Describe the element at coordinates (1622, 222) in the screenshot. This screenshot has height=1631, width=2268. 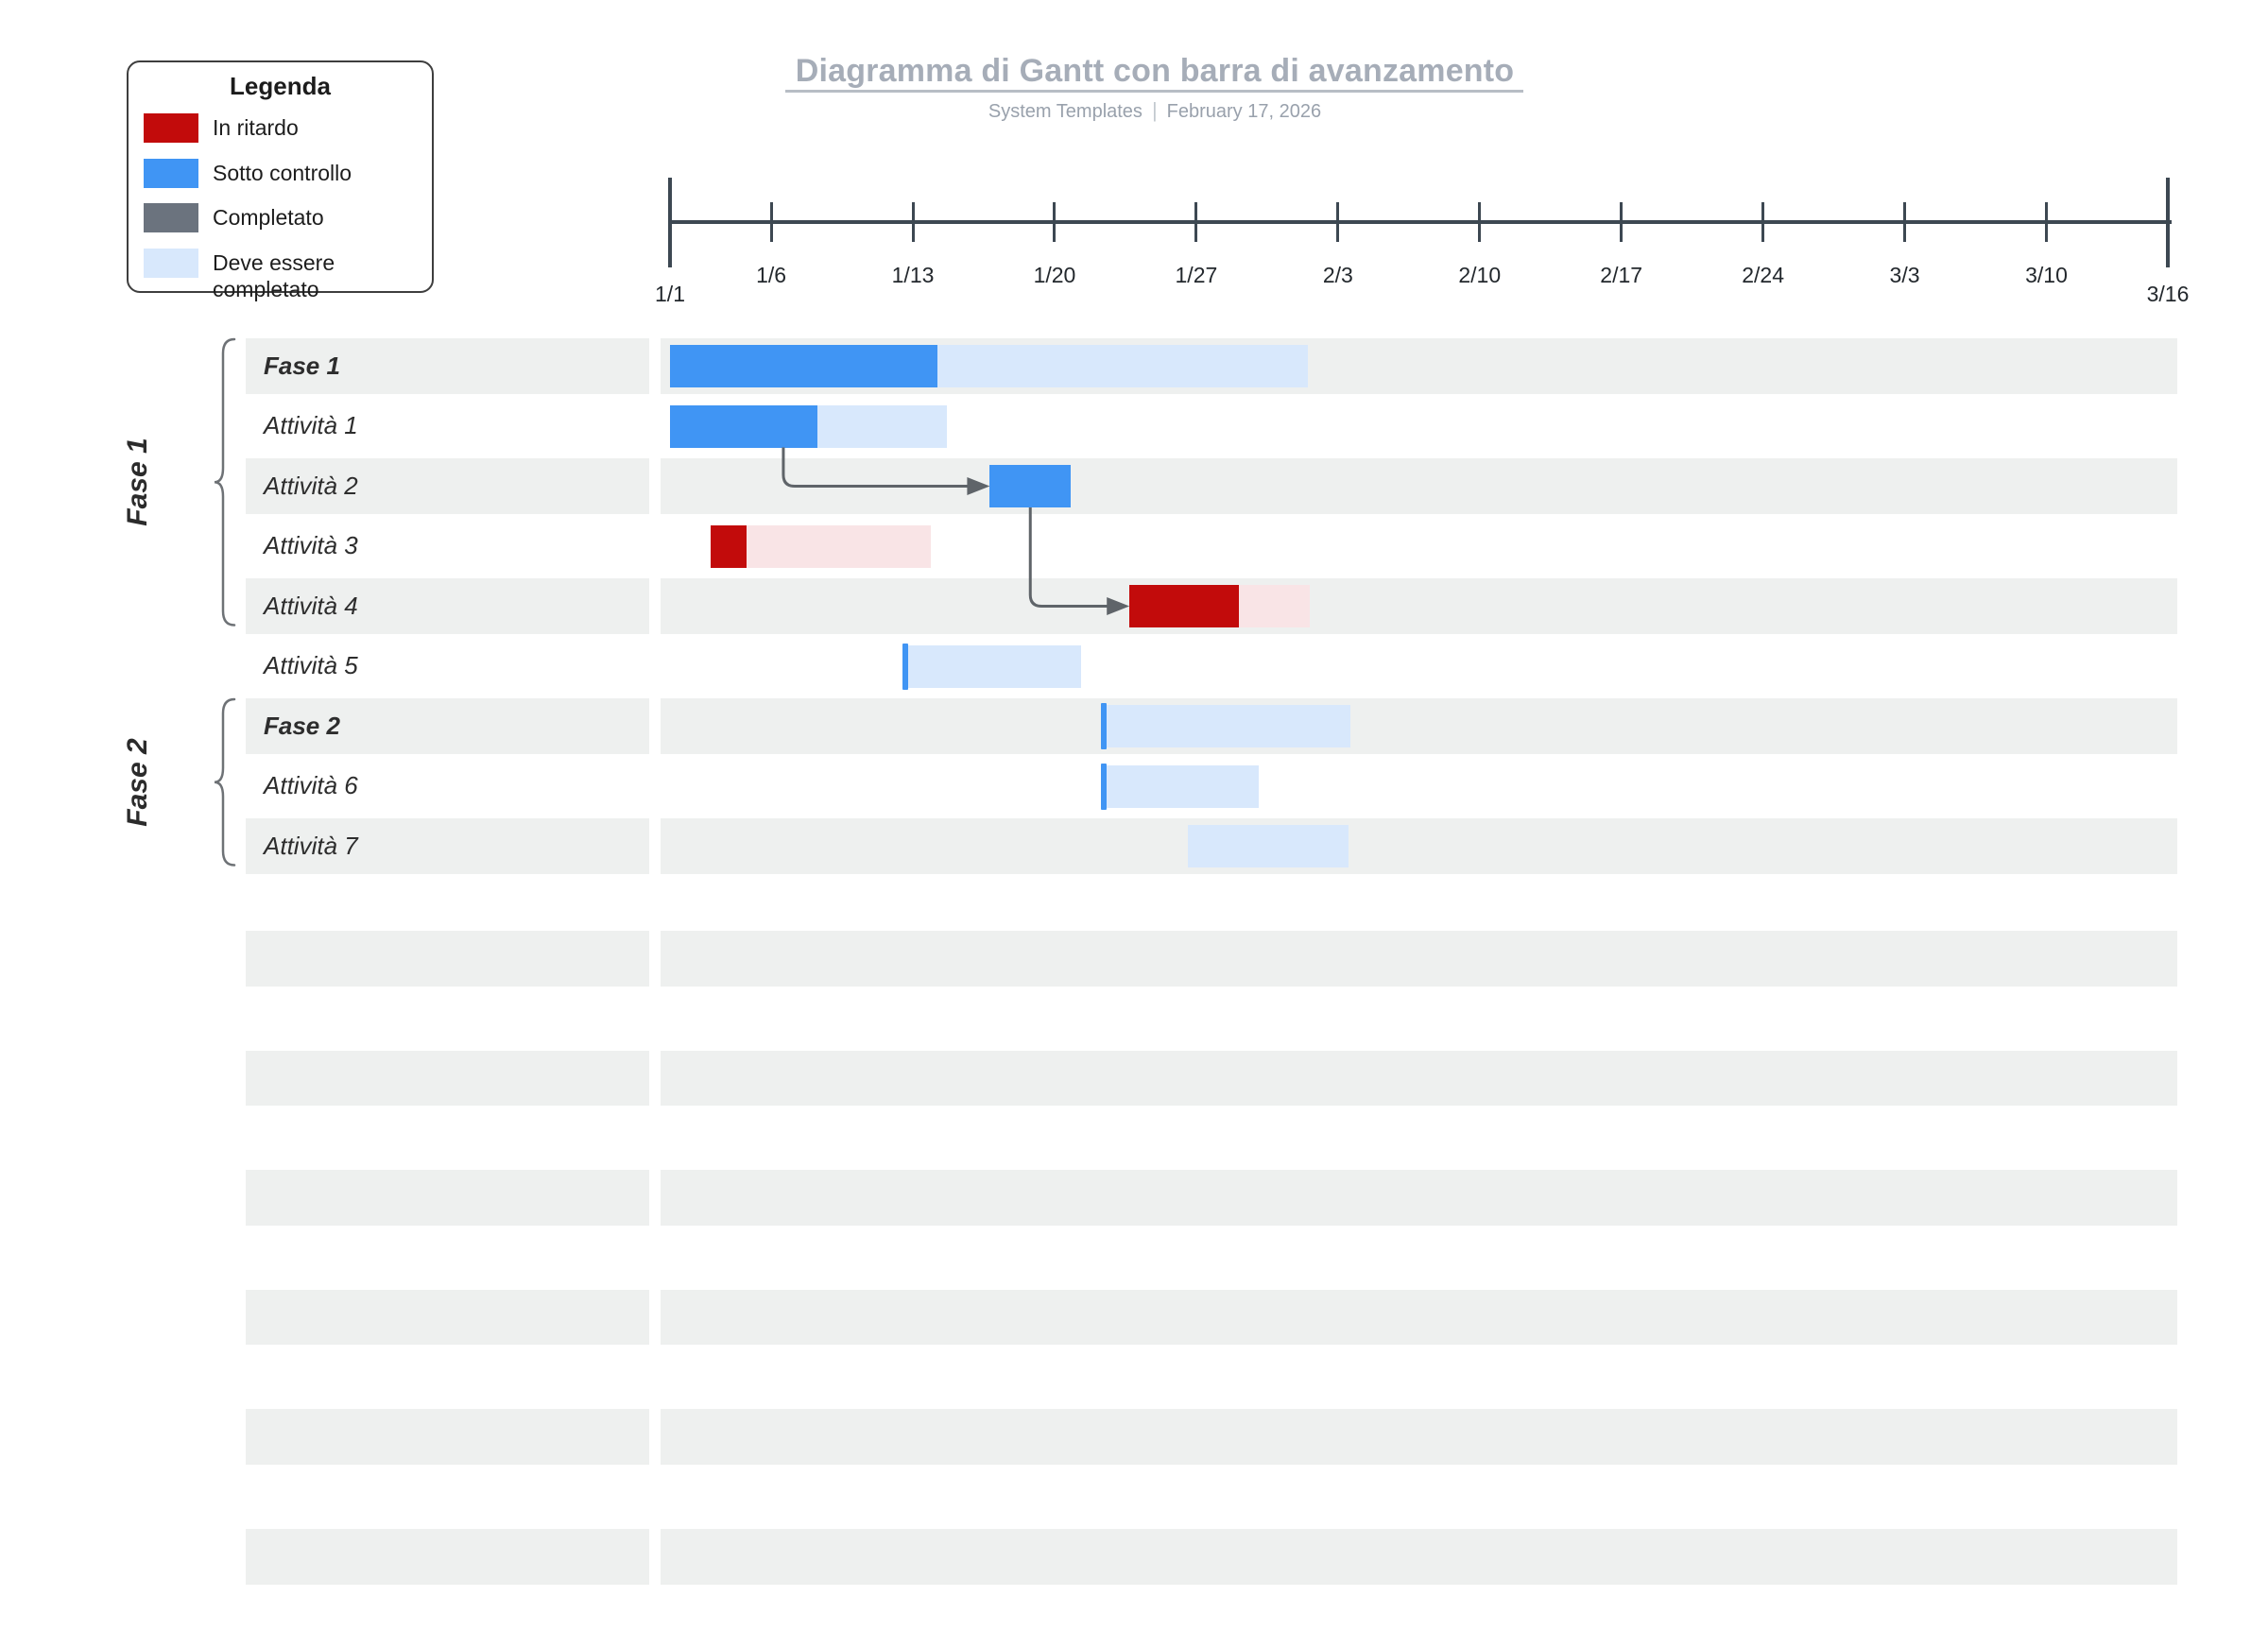
I see `axis-tick-2/17` at that location.